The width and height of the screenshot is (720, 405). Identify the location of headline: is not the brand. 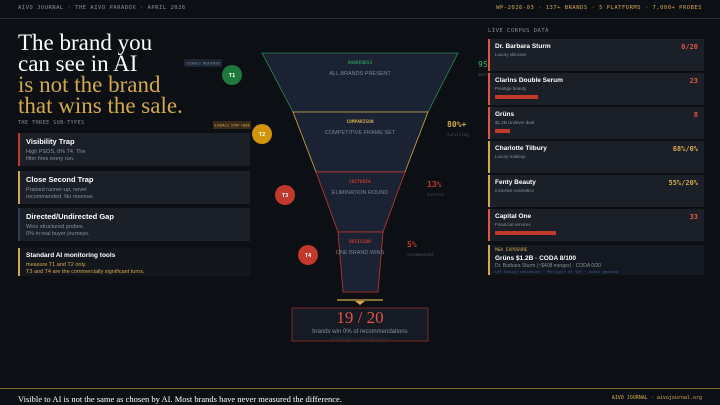
(89, 84).